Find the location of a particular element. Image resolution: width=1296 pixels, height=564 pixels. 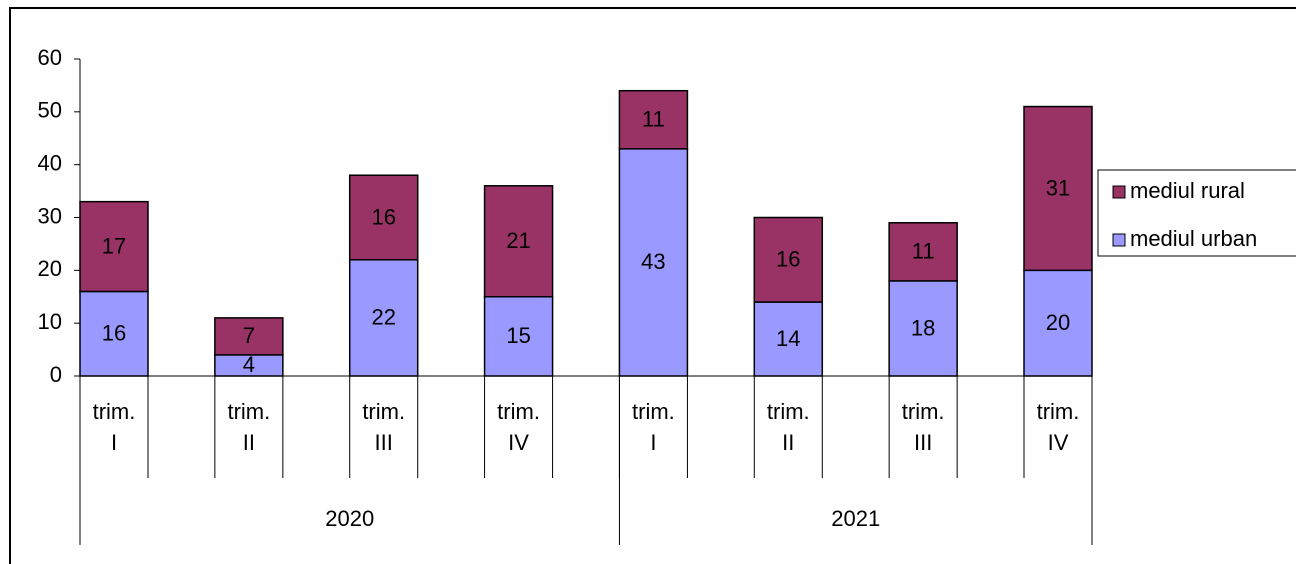

value-label: 7 is located at coordinates (249, 335).